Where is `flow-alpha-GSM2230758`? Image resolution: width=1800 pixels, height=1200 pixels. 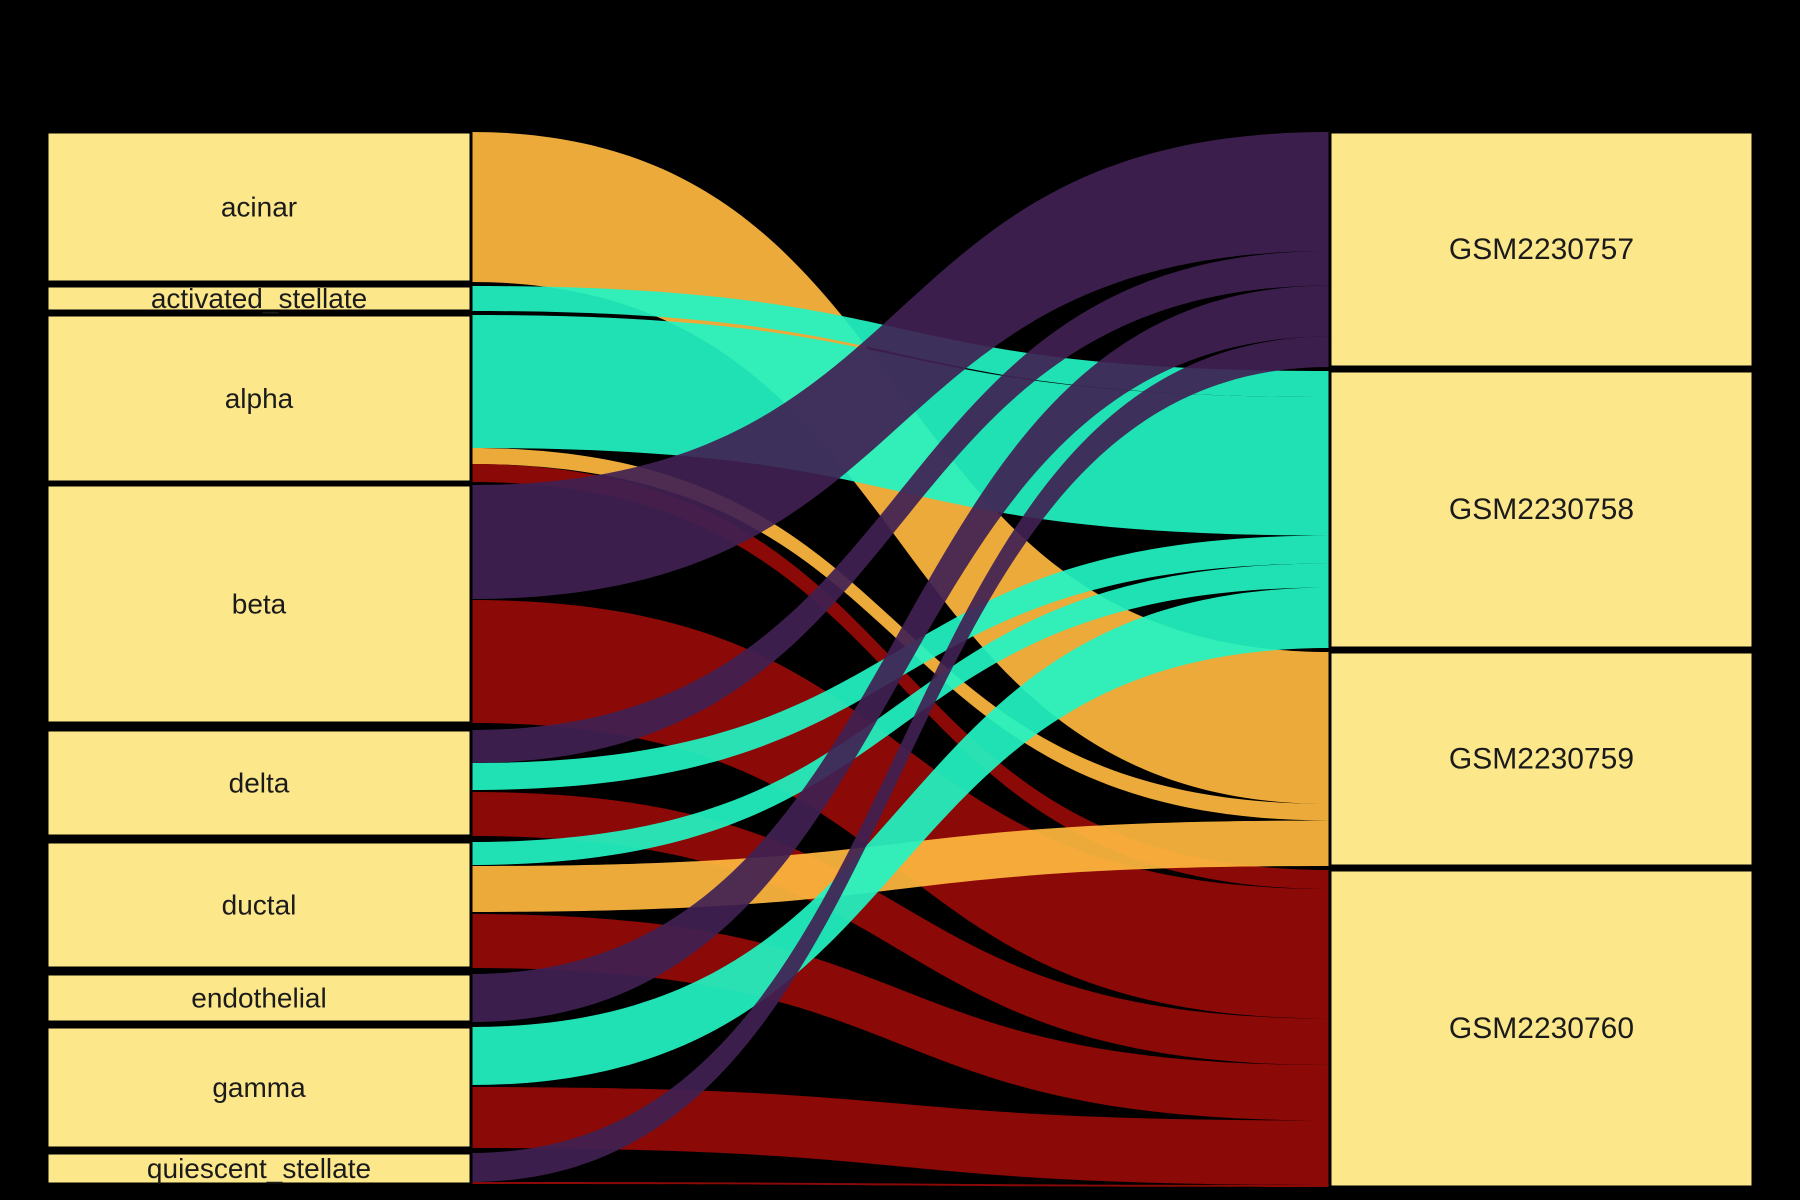
flow-alpha-GSM2230758 is located at coordinates (900, 425).